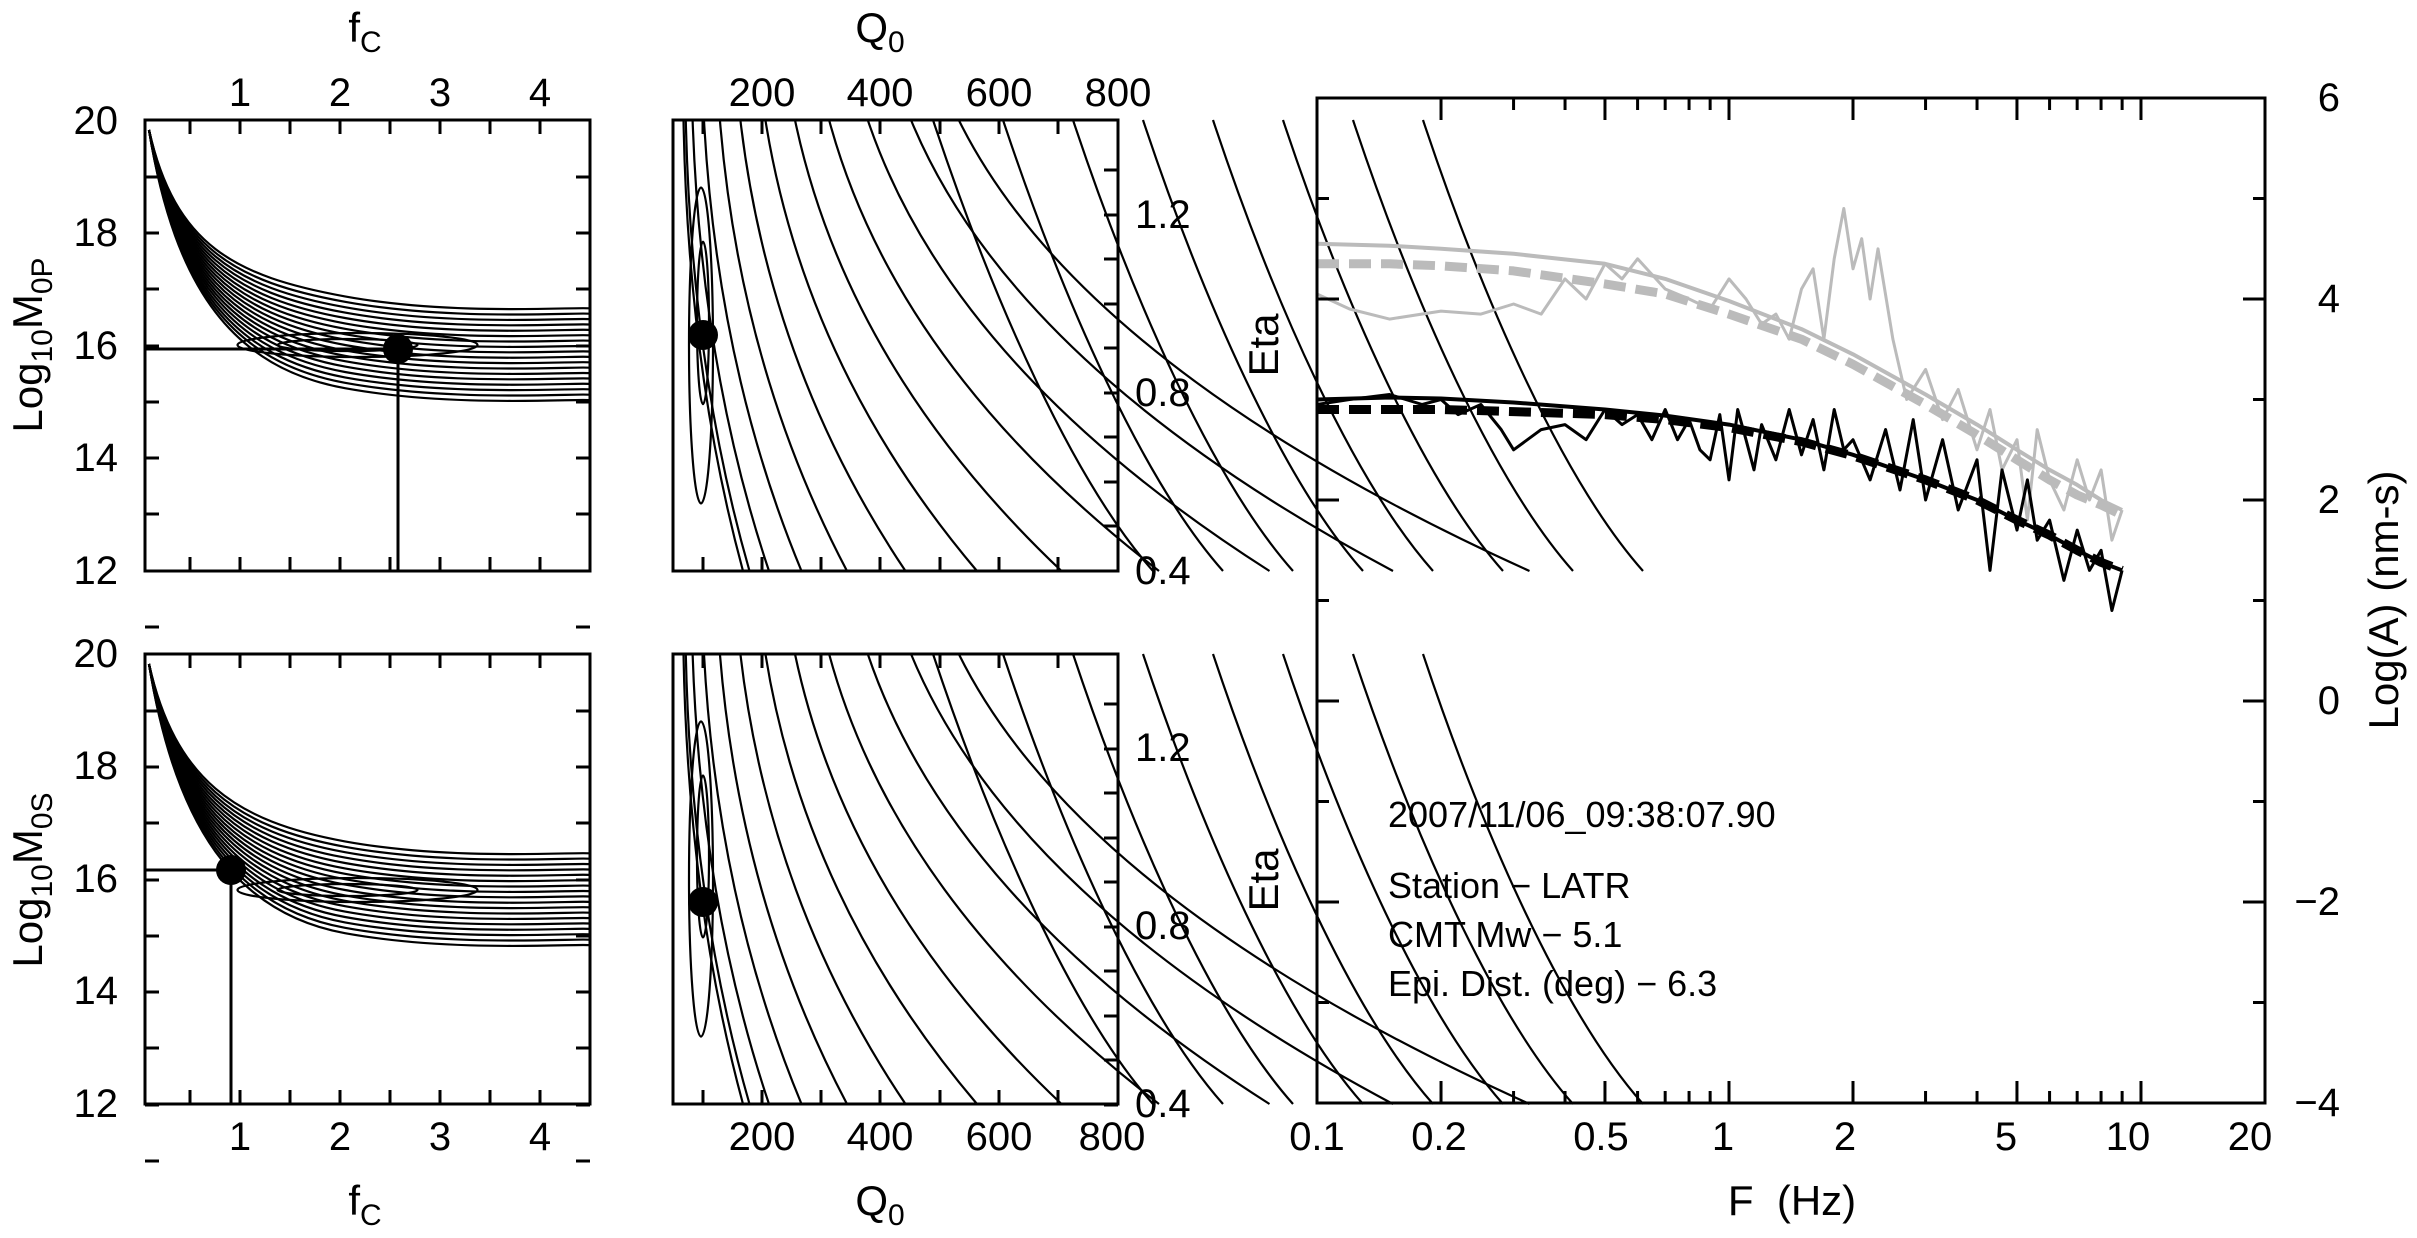  What do you see at coordinates (96, 766) in the screenshot?
I see `y-tick-label: 18` at bounding box center [96, 766].